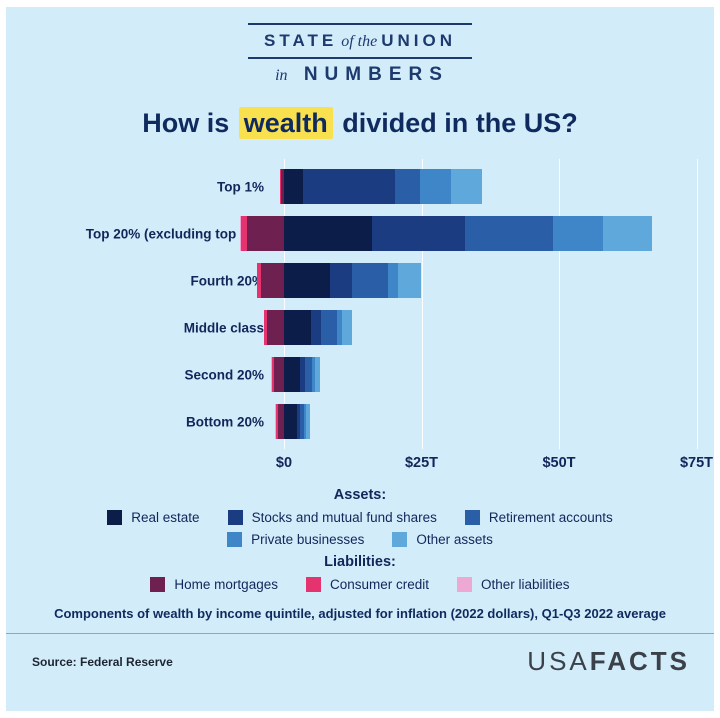 This screenshot has width=720, height=718. Describe the element at coordinates (360, 374) in the screenshot. I see `bar-row: Second 20%` at that location.